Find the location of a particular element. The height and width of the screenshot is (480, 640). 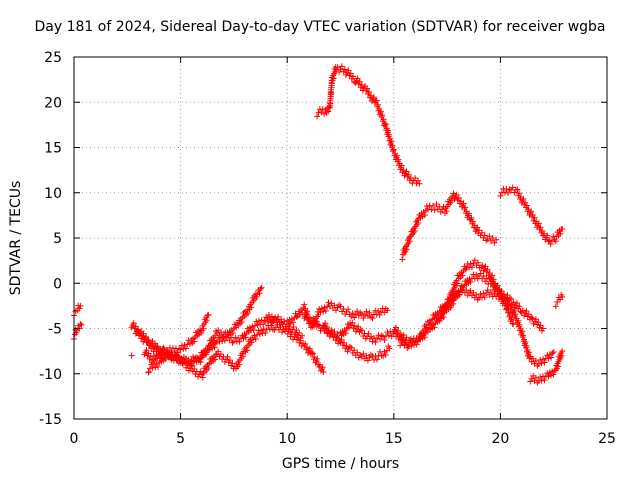

series-trace-n is located at coordinates (449, 226).